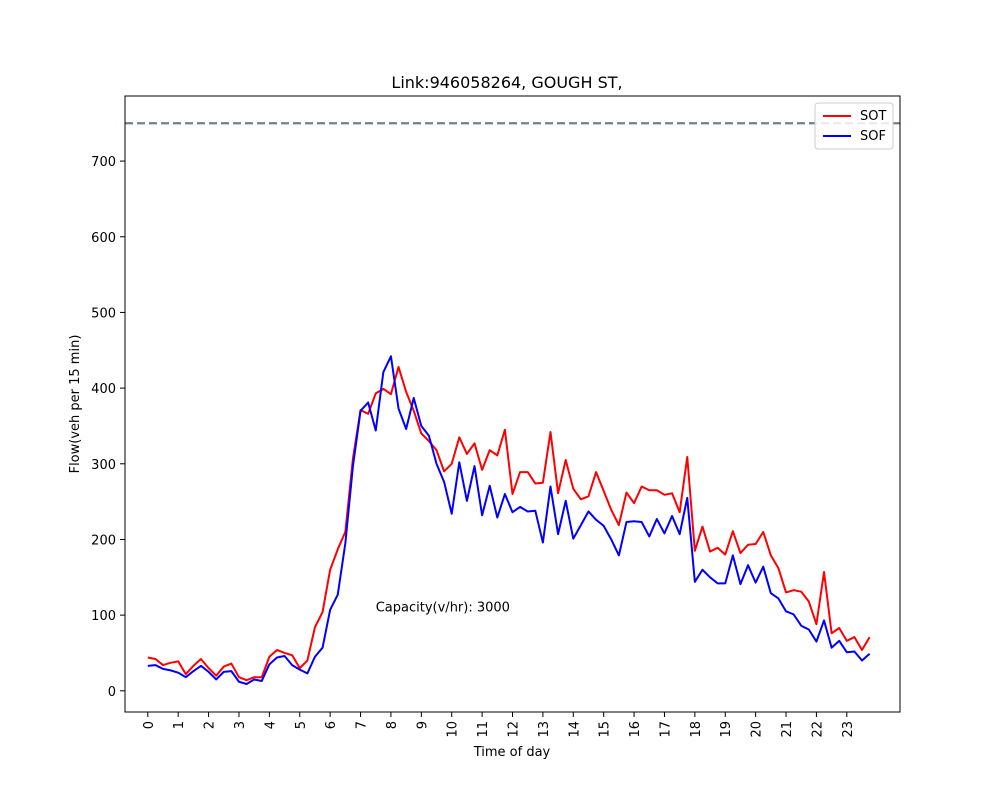 Image resolution: width=1000 pixels, height=800 pixels. Describe the element at coordinates (103, 389) in the screenshot. I see `y-tick-label: 400` at that location.